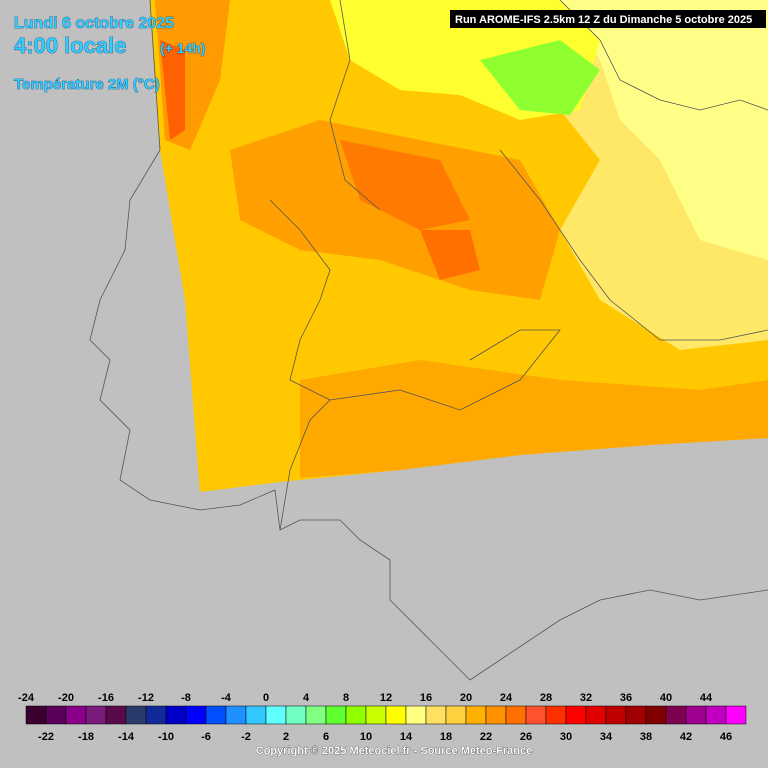 This screenshot has width=768, height=768. What do you see at coordinates (466, 698) in the screenshot?
I see `colorbar-label: 20` at bounding box center [466, 698].